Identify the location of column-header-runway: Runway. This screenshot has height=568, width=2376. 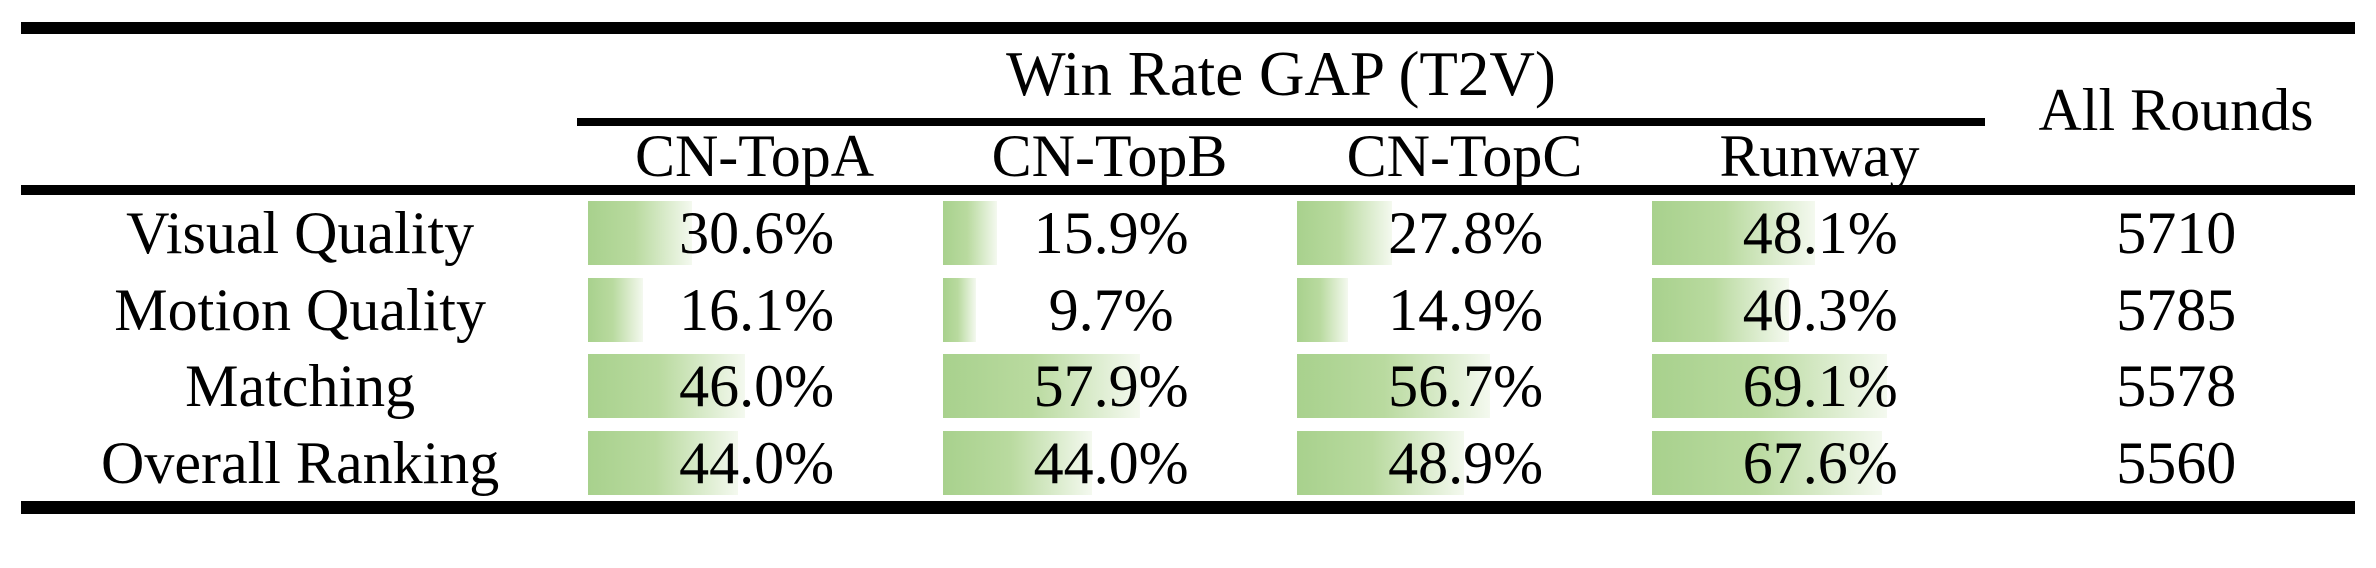
(1819, 155).